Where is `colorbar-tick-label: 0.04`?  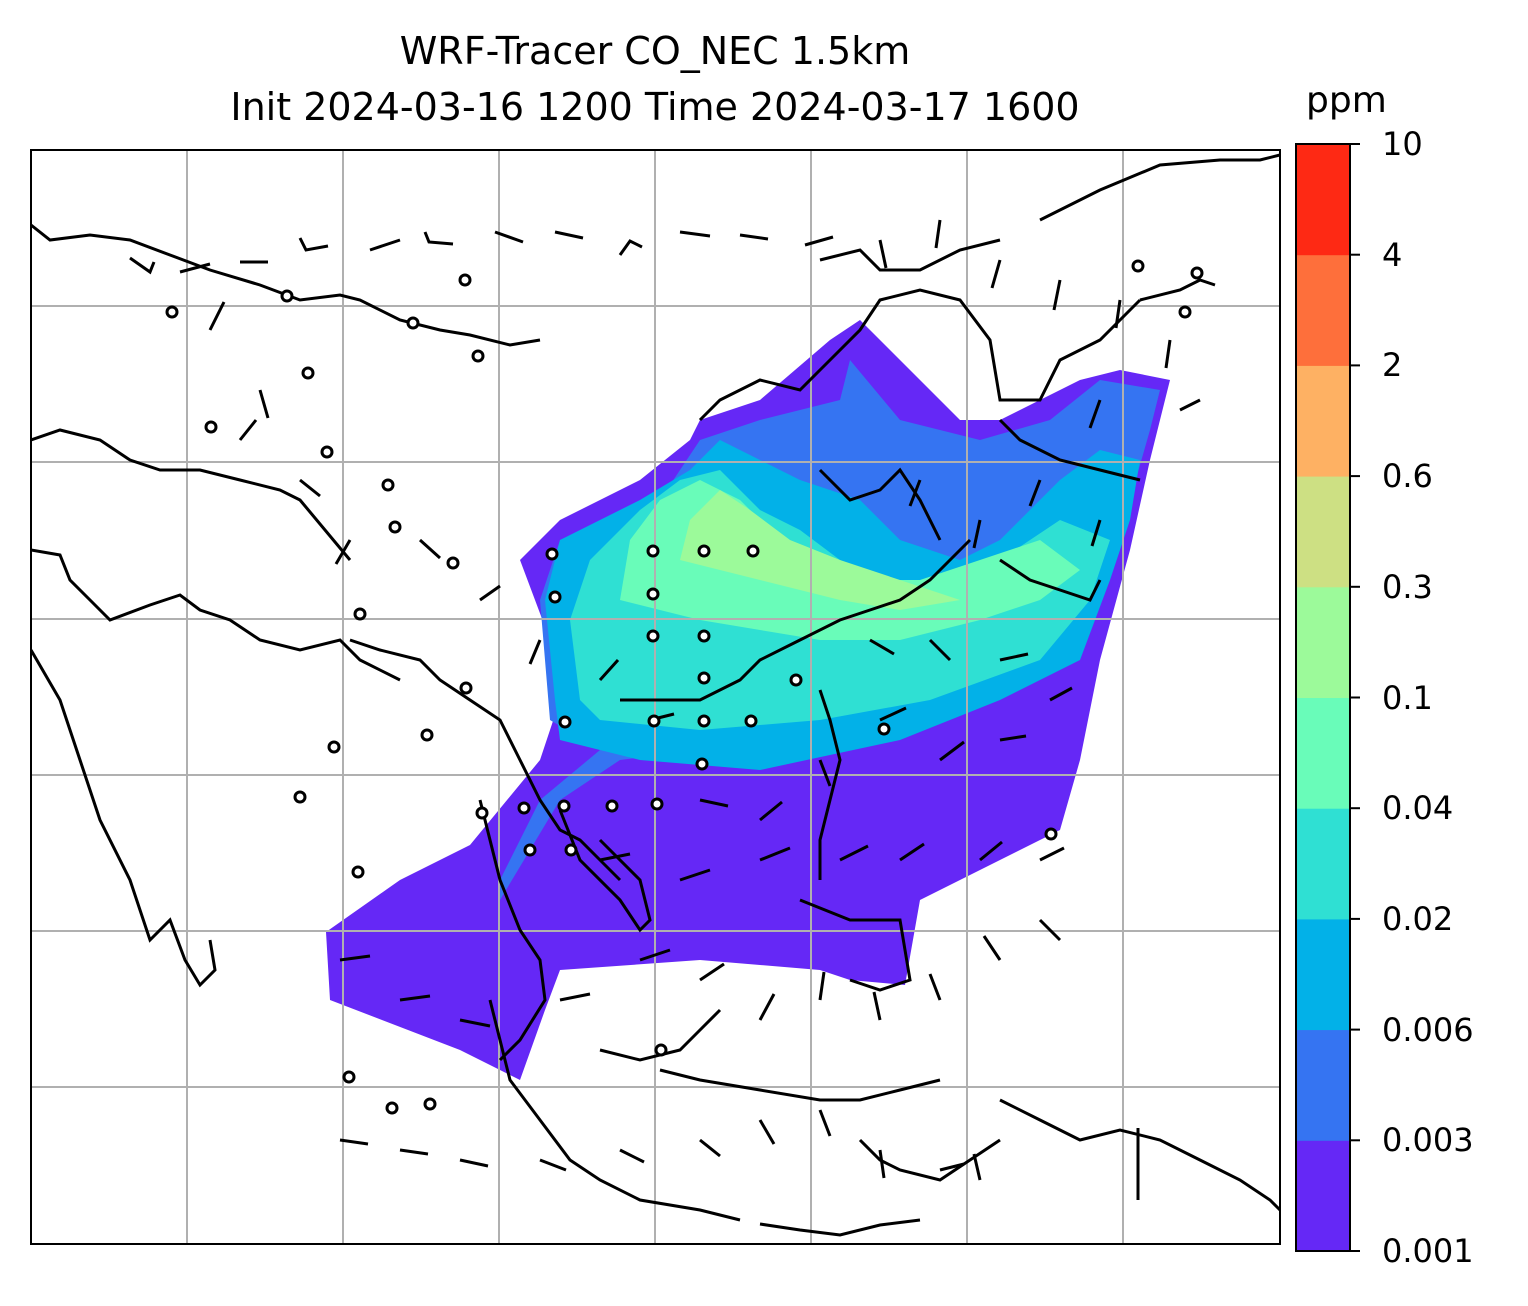
colorbar-tick-label: 0.04 is located at coordinates (1418, 808).